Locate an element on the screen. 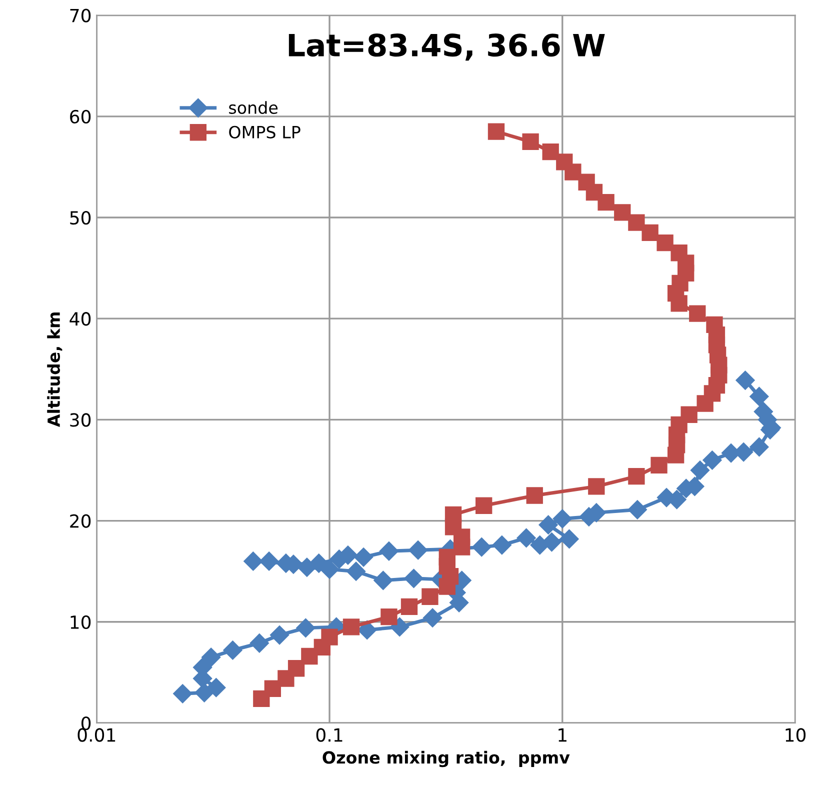  y-tick-label: 0 is located at coordinates (86, 723).